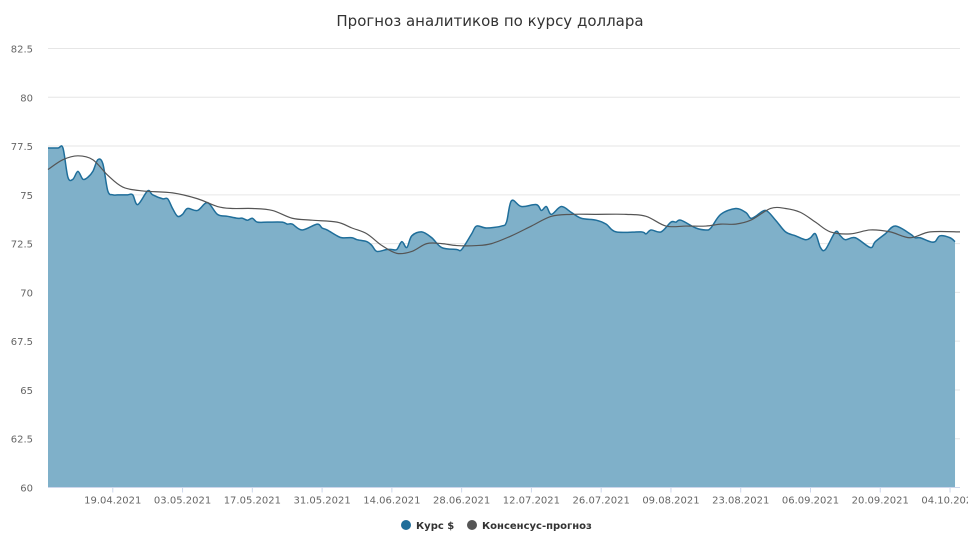 The width and height of the screenshot is (968, 544). What do you see at coordinates (26, 196) in the screenshot?
I see `y-tick-label: 75` at bounding box center [26, 196].